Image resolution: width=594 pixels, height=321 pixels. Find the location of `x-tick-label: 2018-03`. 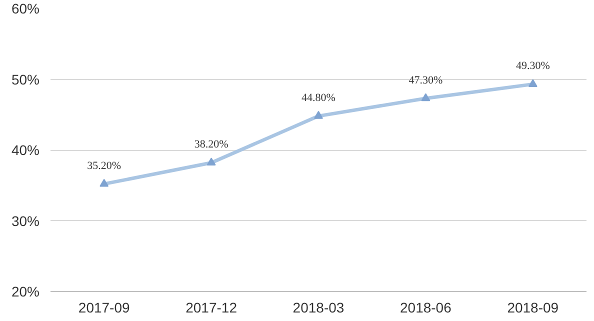

x-tick-label: 2018-03 is located at coordinates (318, 308).